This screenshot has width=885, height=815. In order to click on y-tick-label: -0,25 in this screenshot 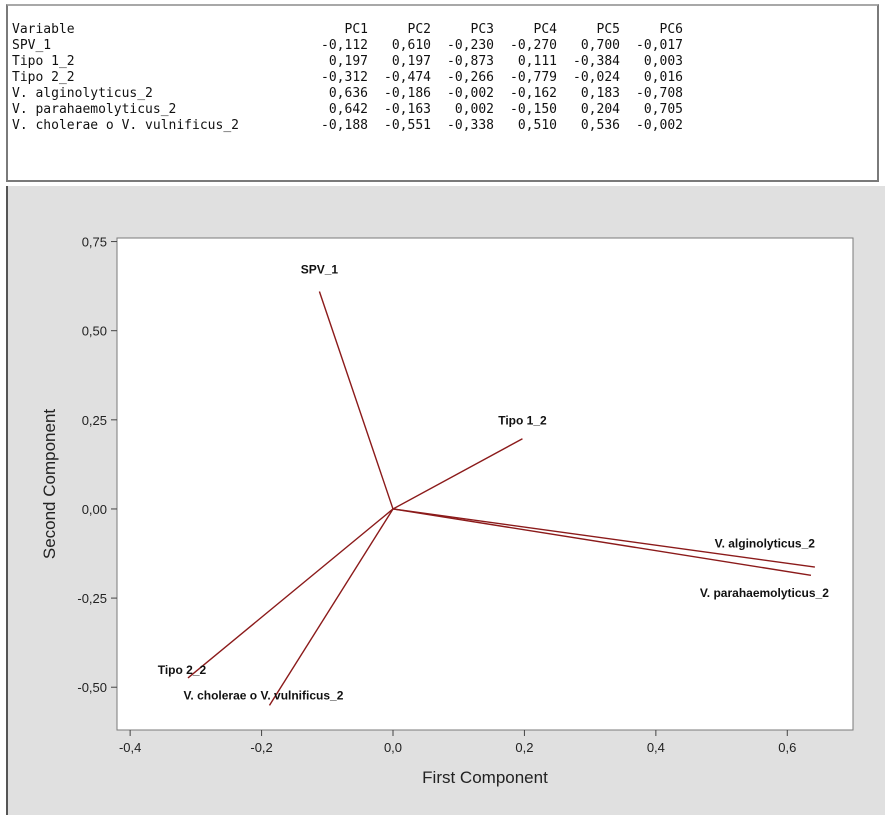, I will do `click(92, 598)`.